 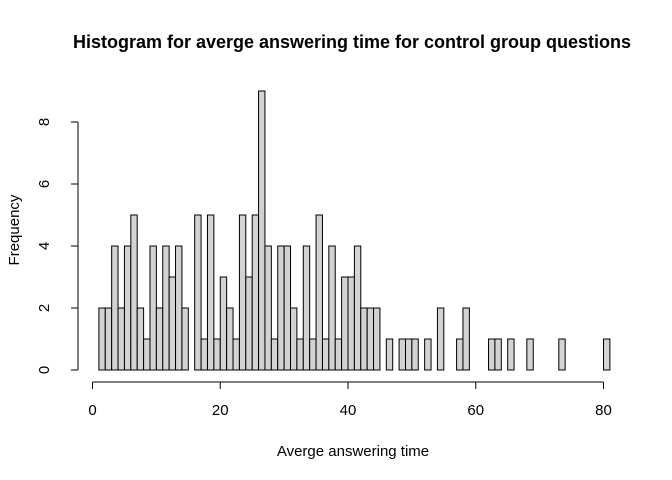 What do you see at coordinates (348, 410) in the screenshot?
I see `x-tick-label: 40` at bounding box center [348, 410].